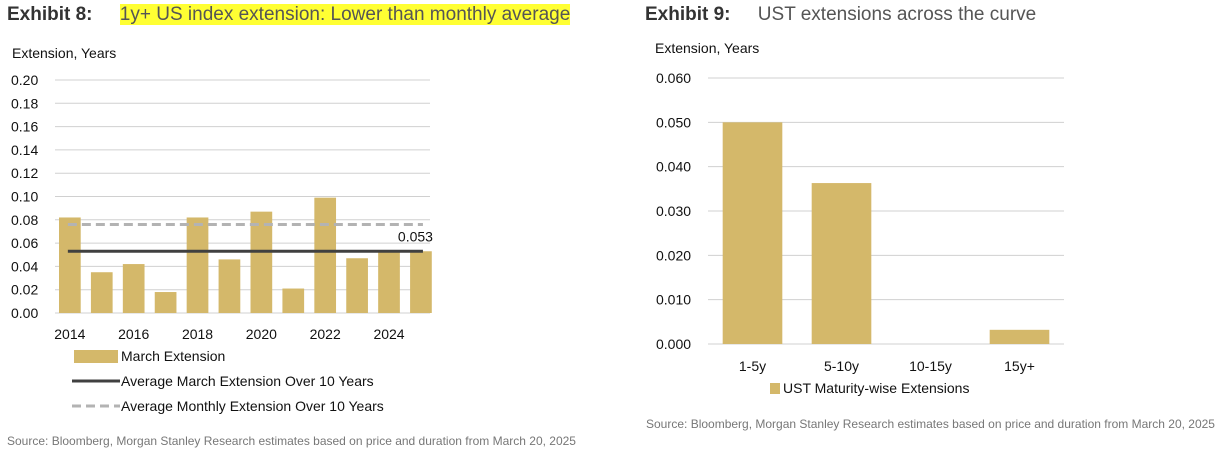 The width and height of the screenshot is (1221, 474). What do you see at coordinates (261, 334) in the screenshot?
I see `chart1-x-tick-label: 2020` at bounding box center [261, 334].